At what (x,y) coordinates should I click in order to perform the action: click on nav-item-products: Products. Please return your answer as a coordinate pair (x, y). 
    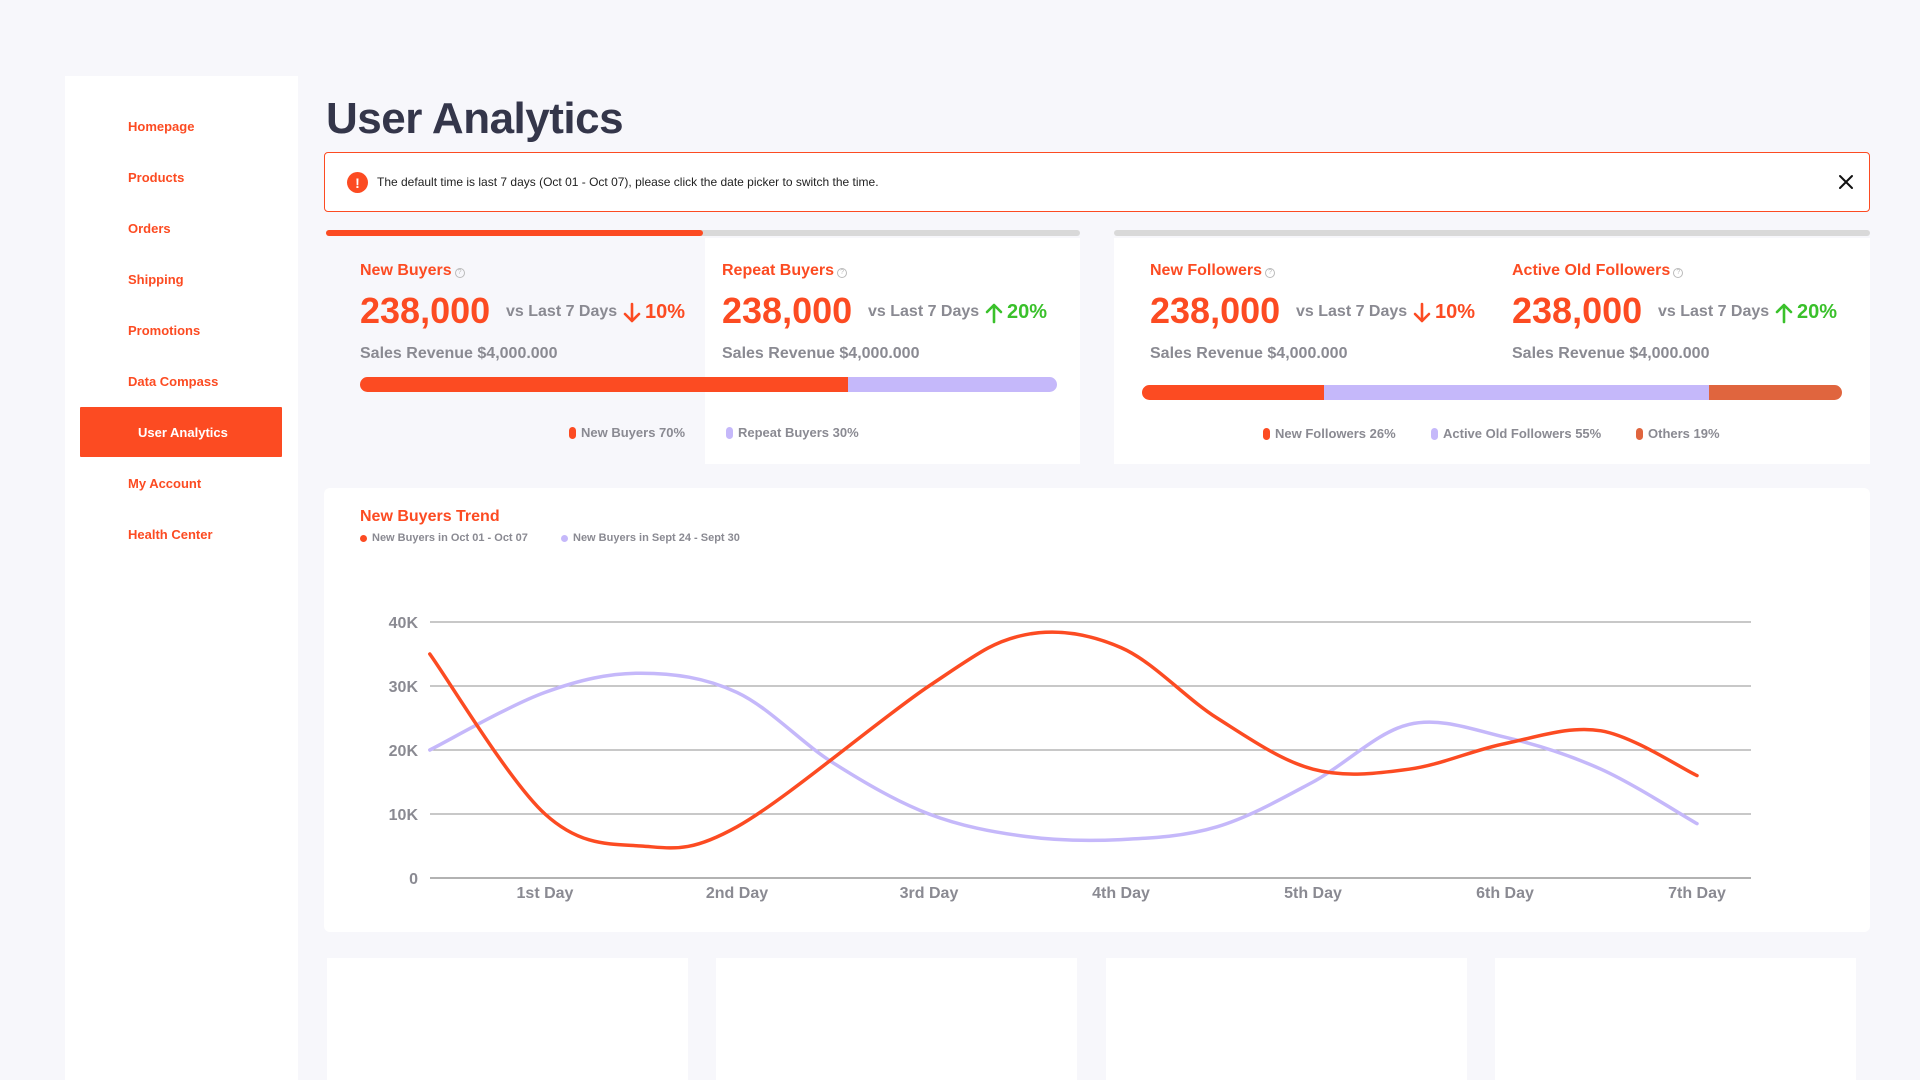
    Looking at the image, I should click on (156, 177).